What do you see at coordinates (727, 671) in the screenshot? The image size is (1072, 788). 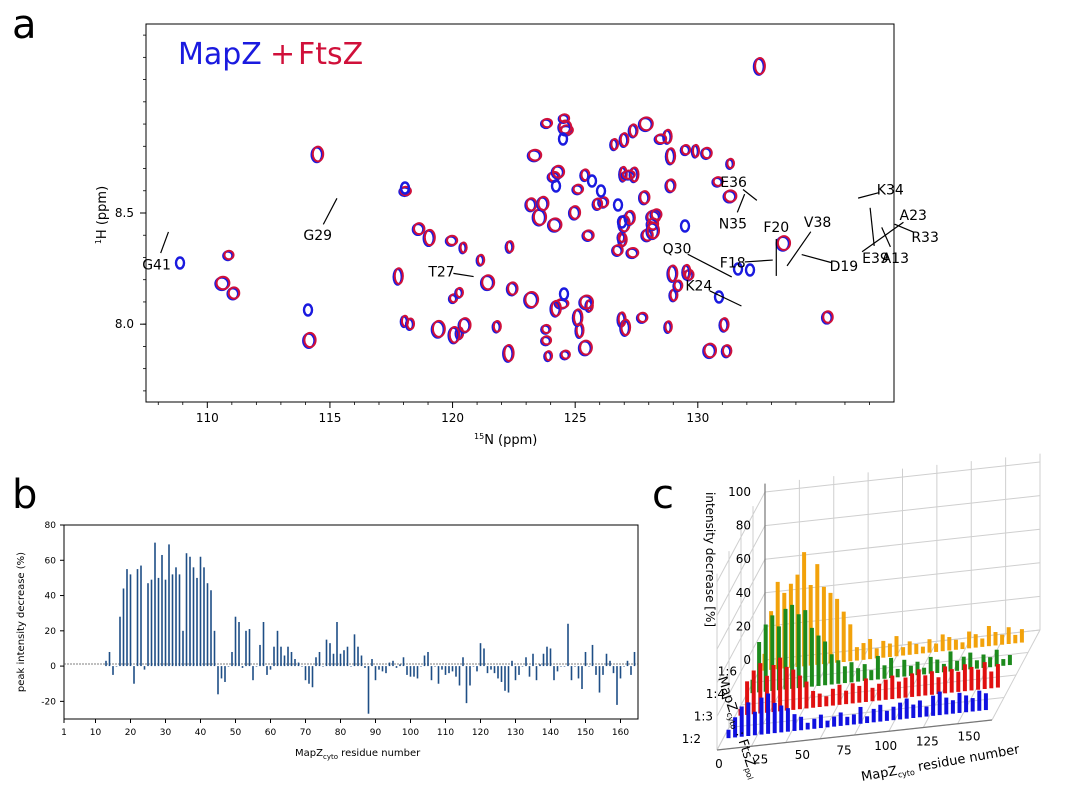 I see `3d-y-tick-label: 1:6` at bounding box center [727, 671].